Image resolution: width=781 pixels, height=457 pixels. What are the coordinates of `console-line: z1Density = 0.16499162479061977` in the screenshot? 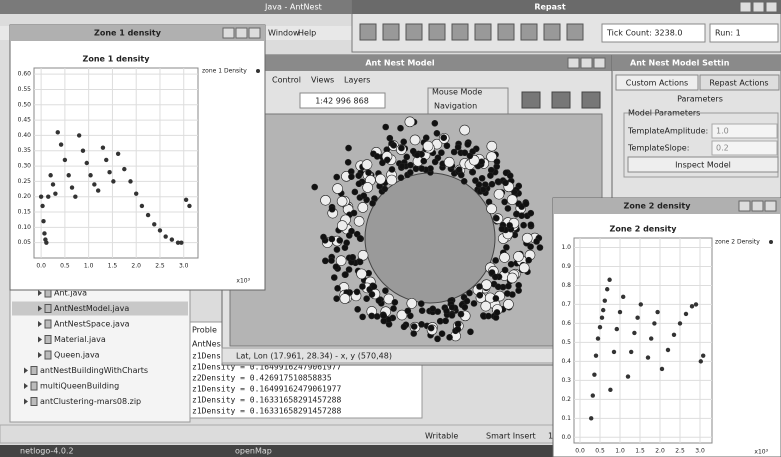 It's located at (266, 367).